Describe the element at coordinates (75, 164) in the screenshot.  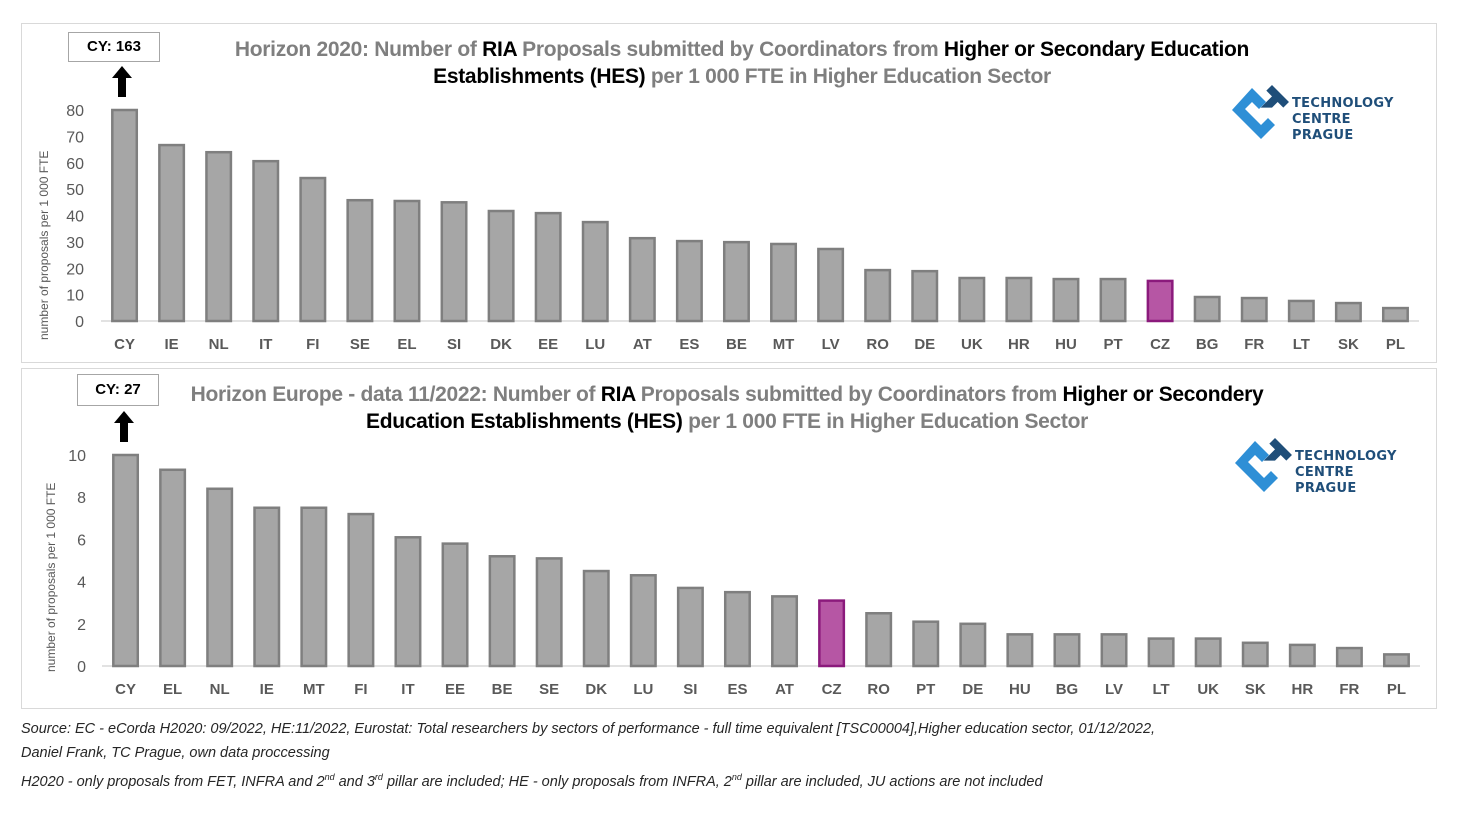
I see `y-tick-label: 60` at that location.